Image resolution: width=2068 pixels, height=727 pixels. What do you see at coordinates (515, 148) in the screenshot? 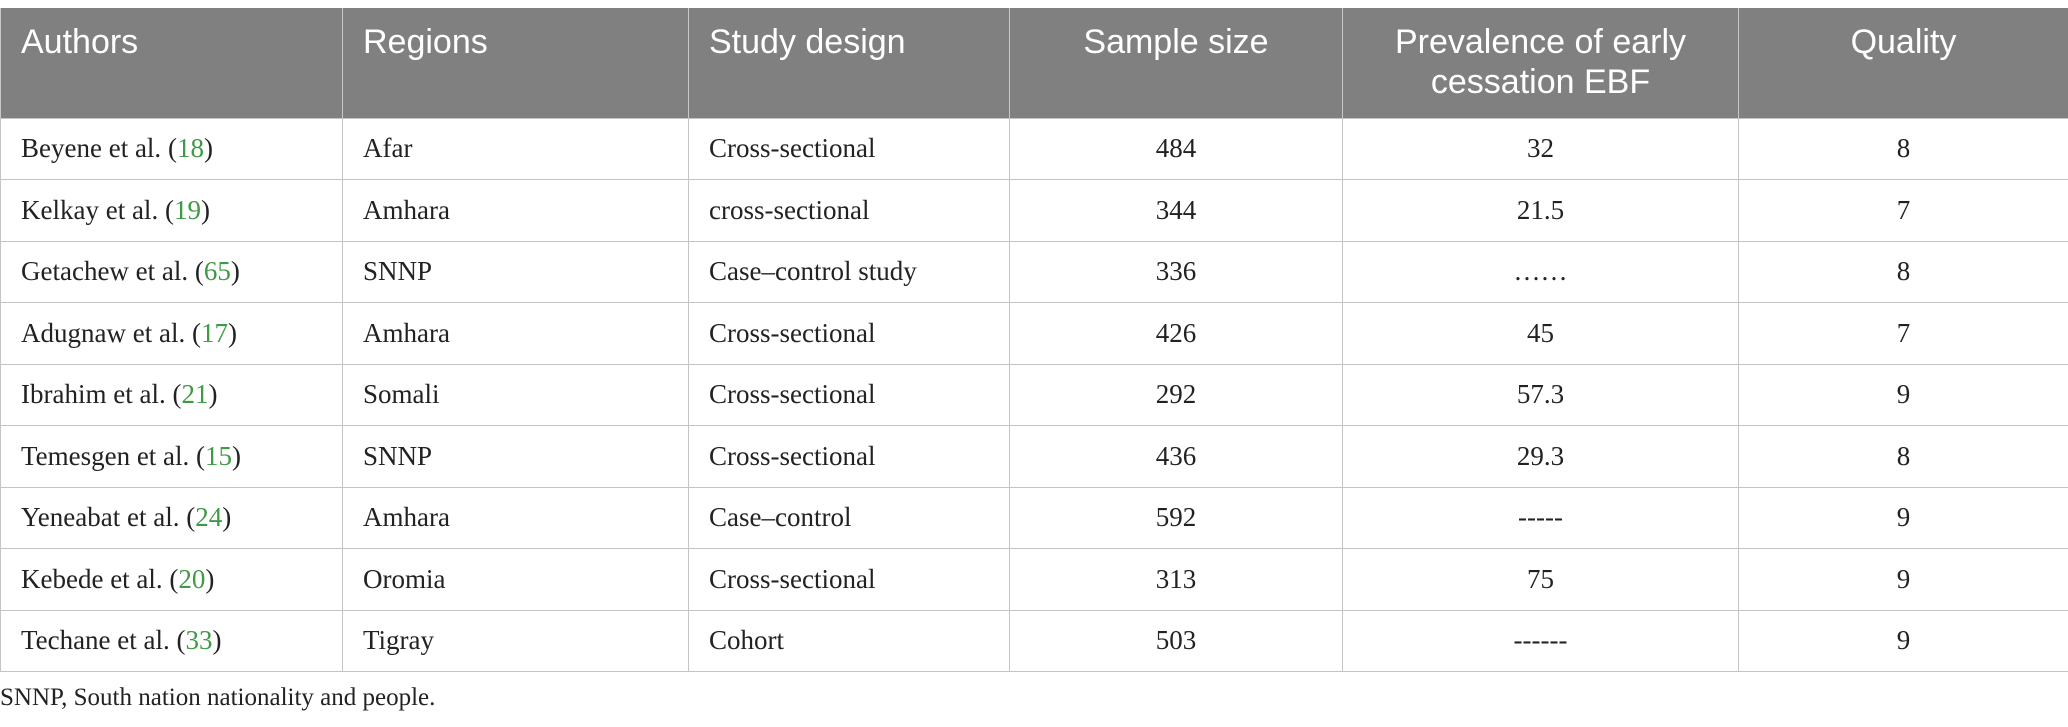
I see `region-cell: Afar` at bounding box center [515, 148].